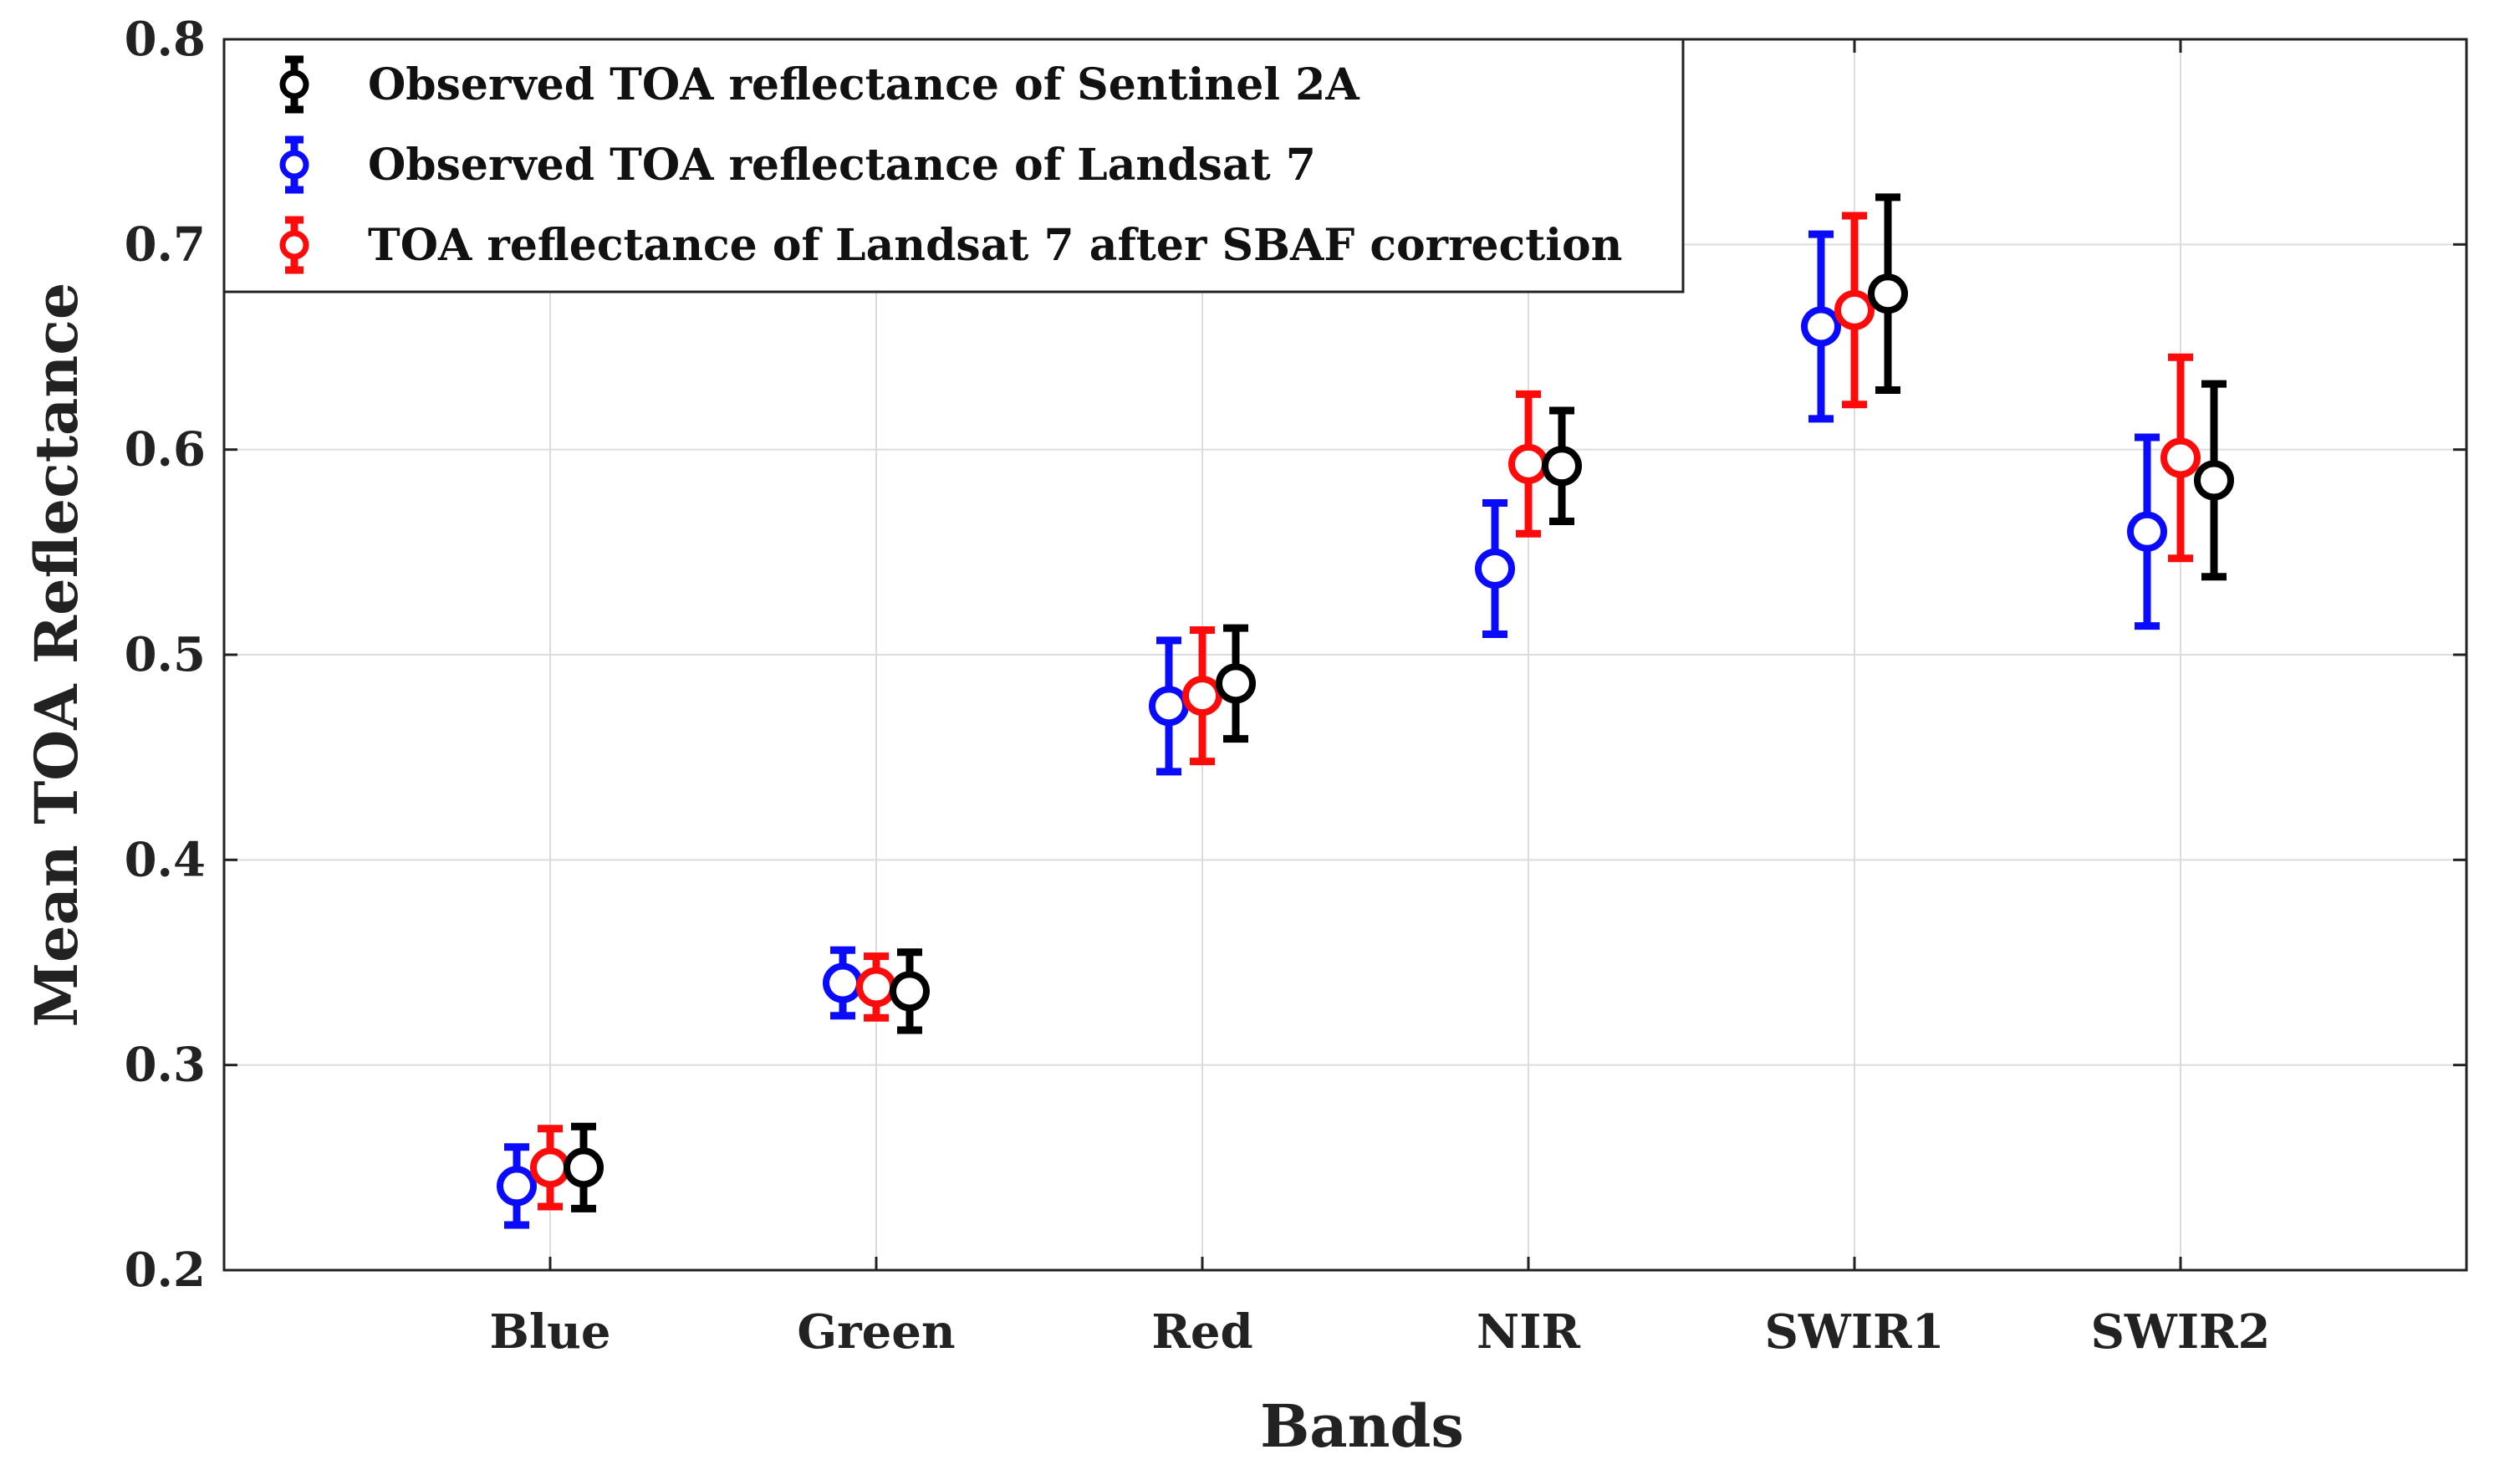 Image resolution: width=2520 pixels, height=1470 pixels. Describe the element at coordinates (165, 1270) in the screenshot. I see `y-tick-label: 0.2` at that location.